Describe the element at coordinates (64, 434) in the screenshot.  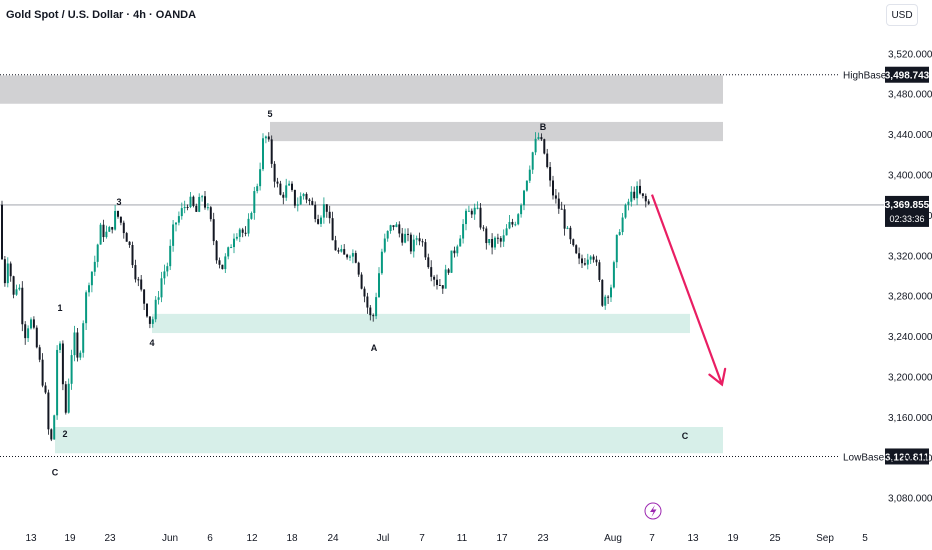
I see `wave-label-2: 2` at that location.